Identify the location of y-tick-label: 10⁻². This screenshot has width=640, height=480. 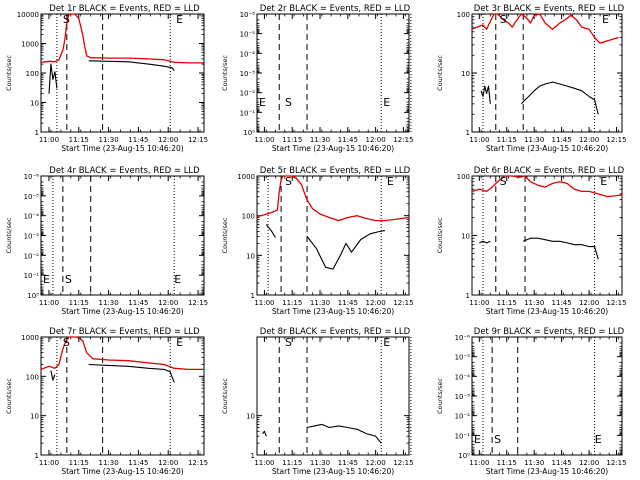
(463, 417).